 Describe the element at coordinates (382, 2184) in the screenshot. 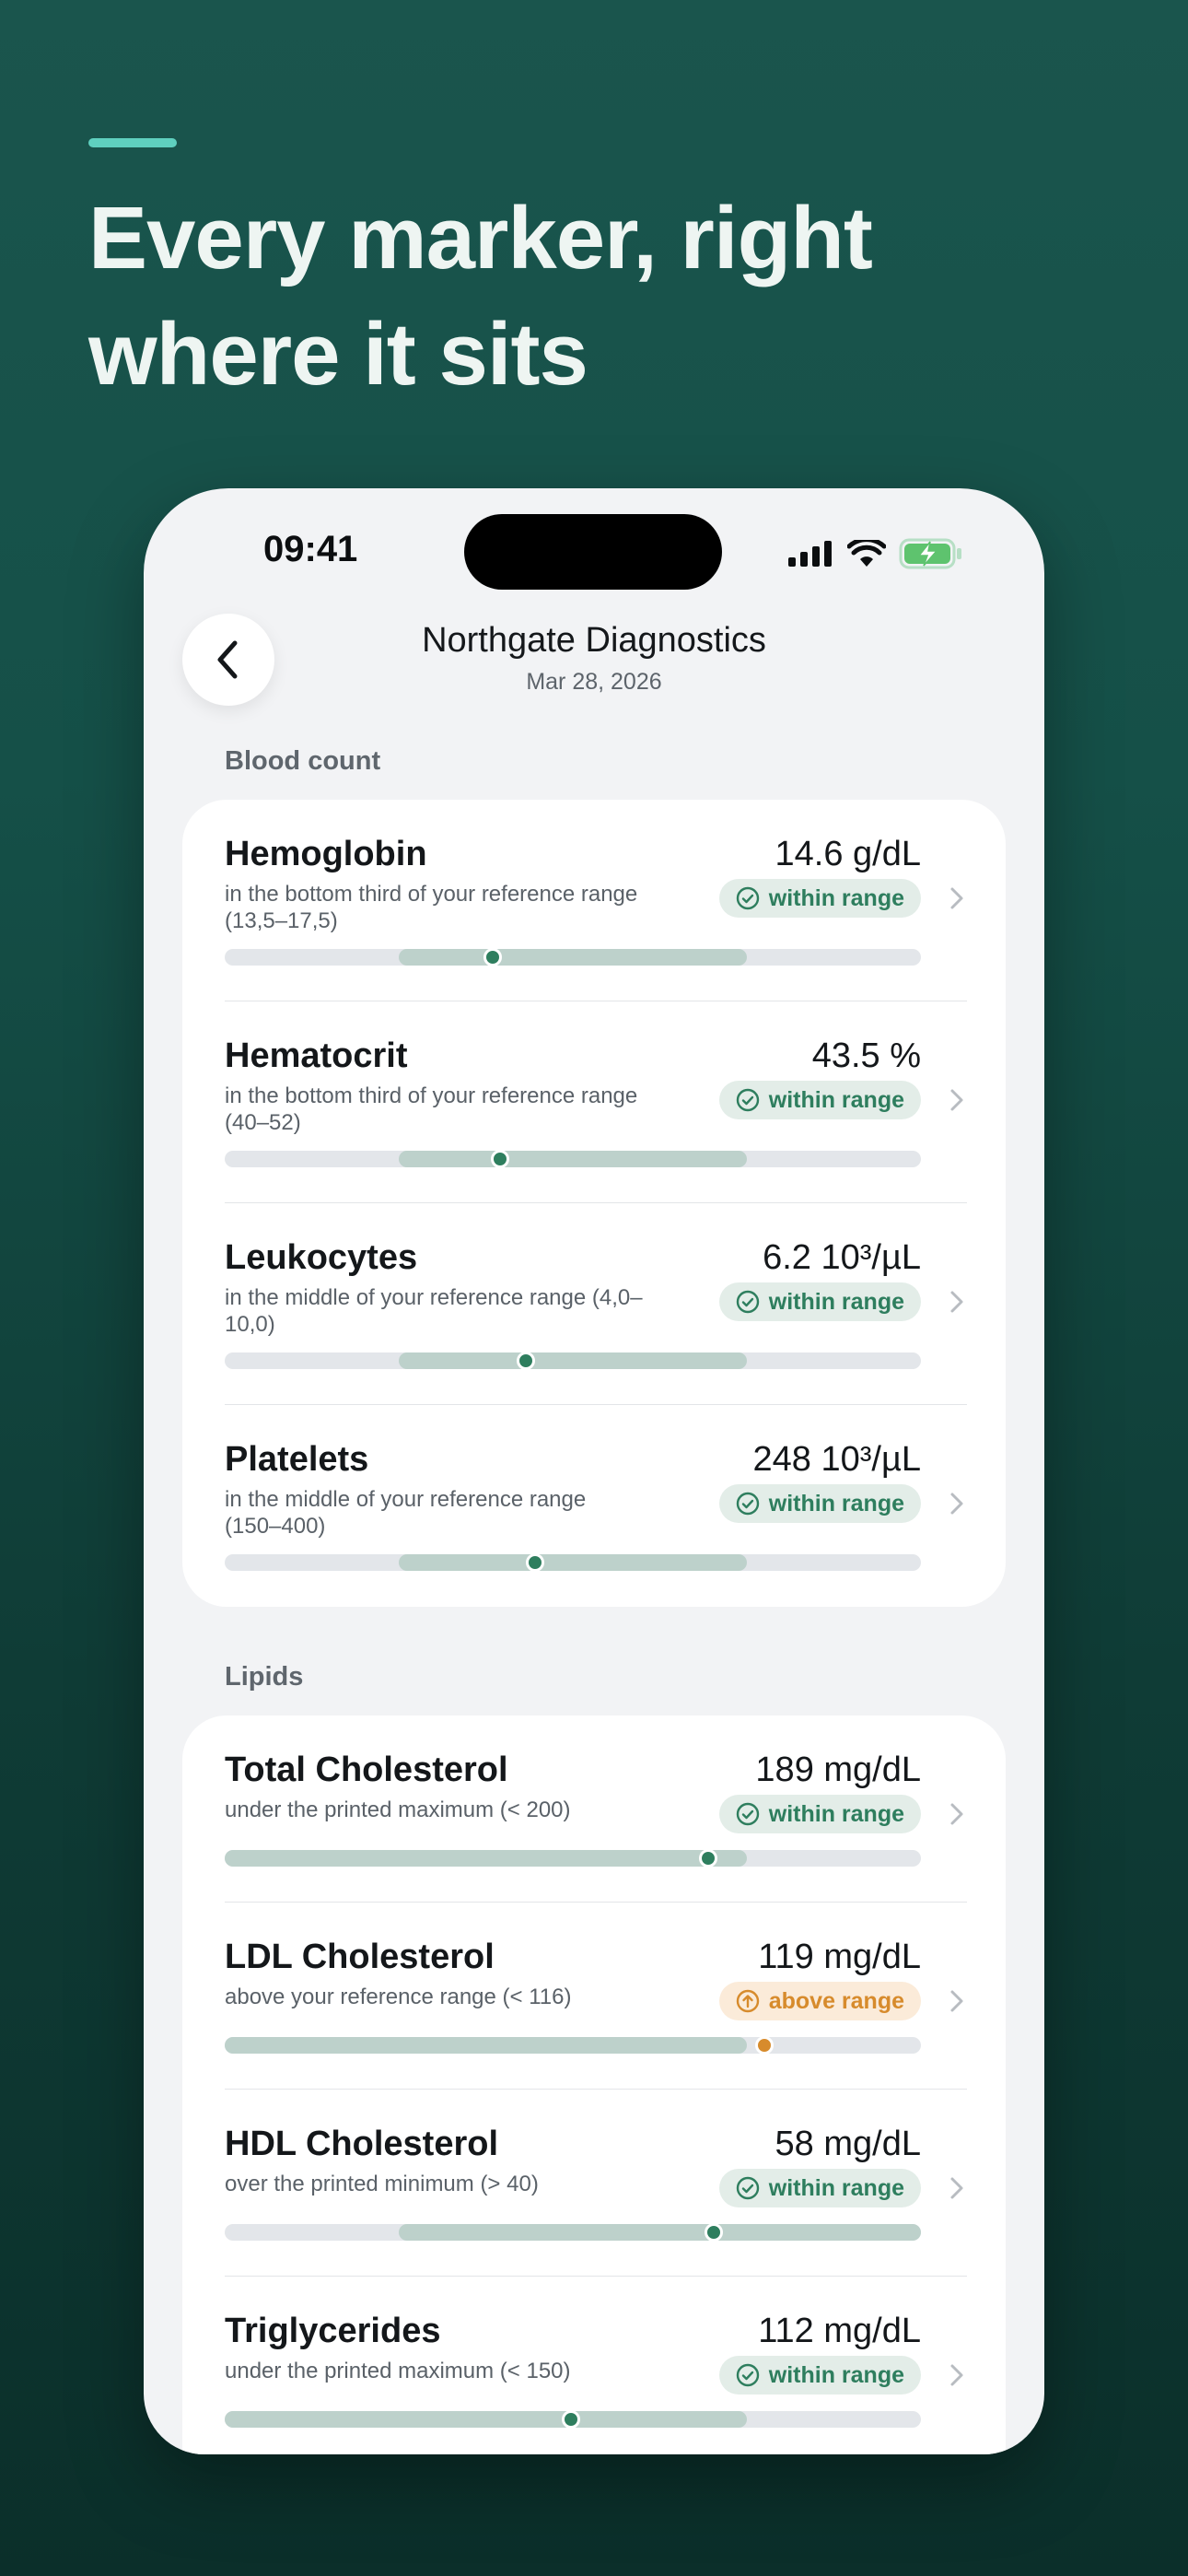

I see `marker-description: over the printed minimum (> 40)` at that location.